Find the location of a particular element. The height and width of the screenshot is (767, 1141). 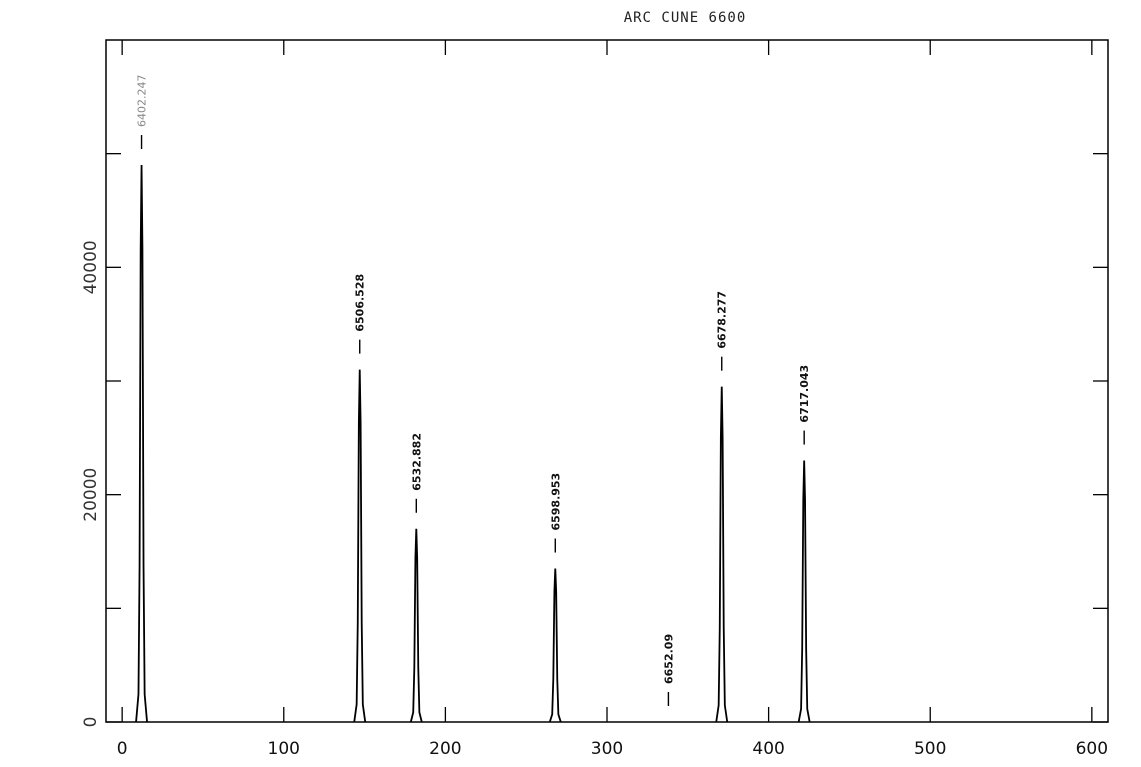

x-tick-label: 500 is located at coordinates (930, 749).